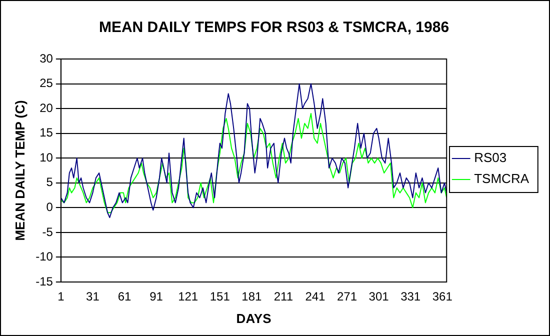 The image size is (550, 336). I want to click on x-tick-label: 121, so click(188, 297).